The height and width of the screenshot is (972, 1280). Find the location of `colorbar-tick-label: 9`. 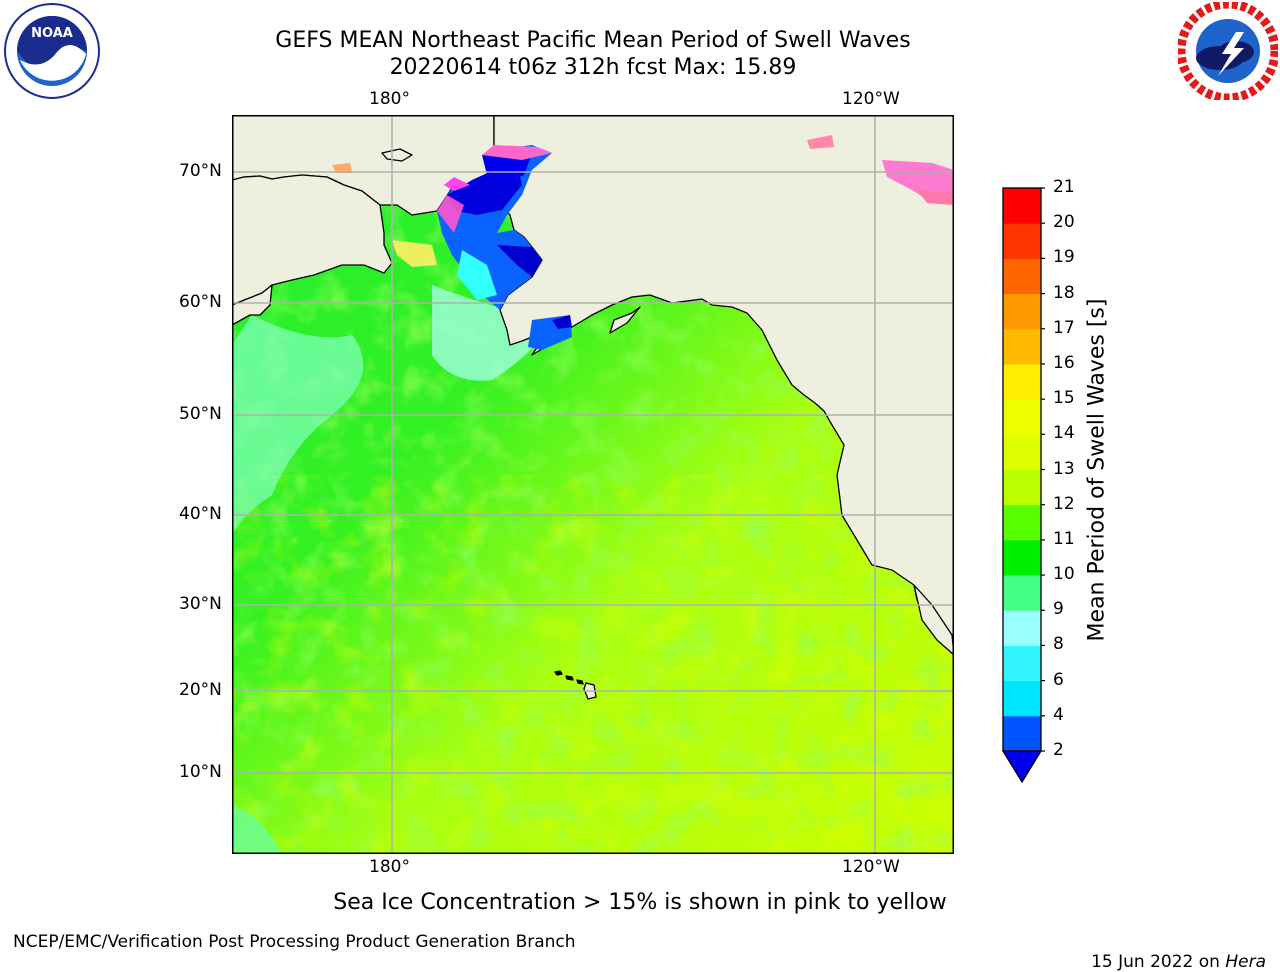

colorbar-tick-label: 9 is located at coordinates (1058, 609).